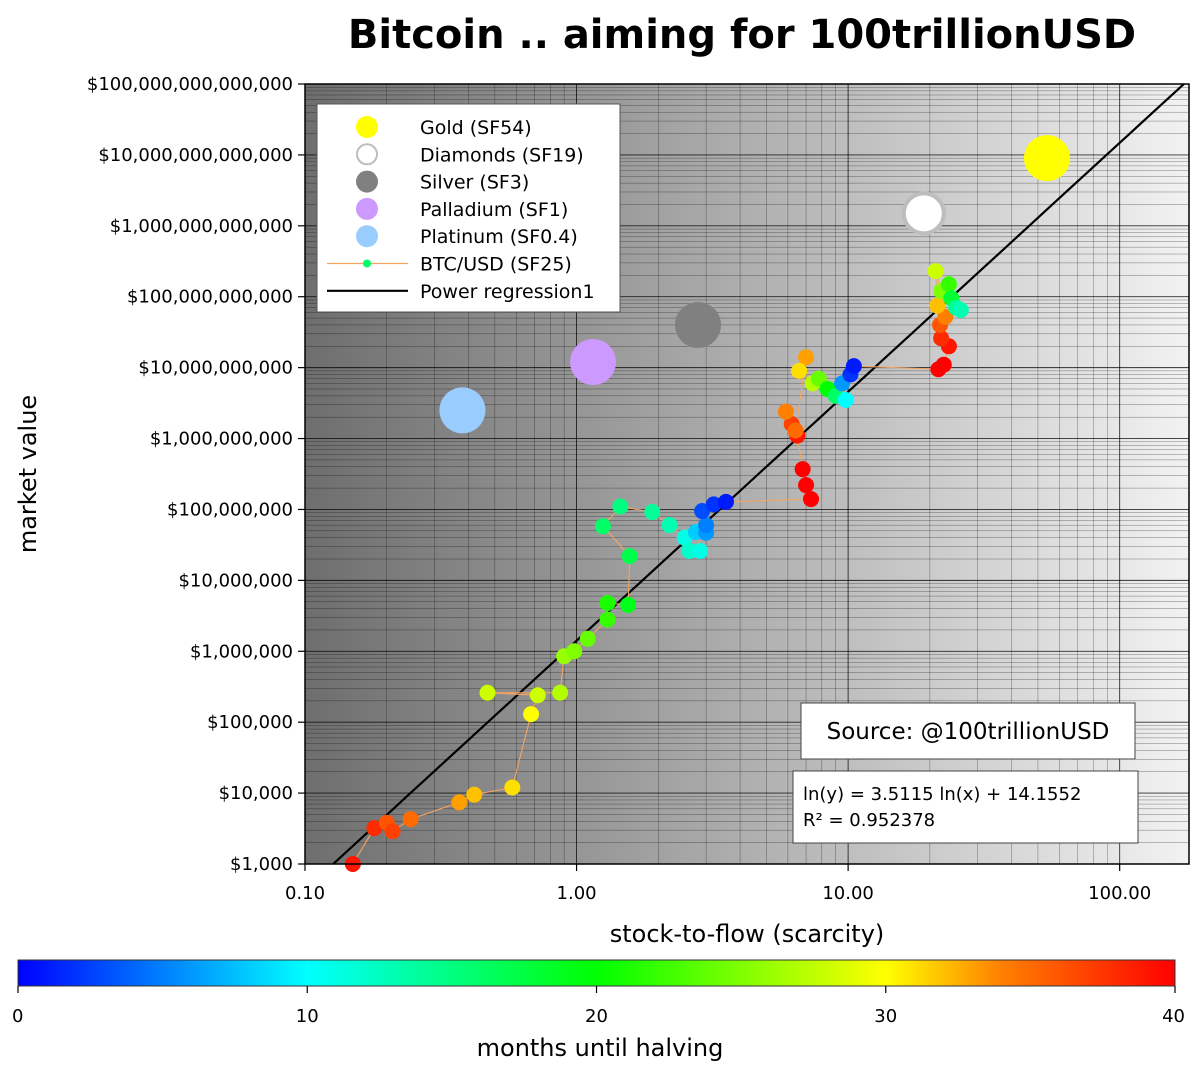  Describe the element at coordinates (742, 35) in the screenshot. I see `chart-title: Bitcoin .. aiming for 100trillionUSD` at that location.